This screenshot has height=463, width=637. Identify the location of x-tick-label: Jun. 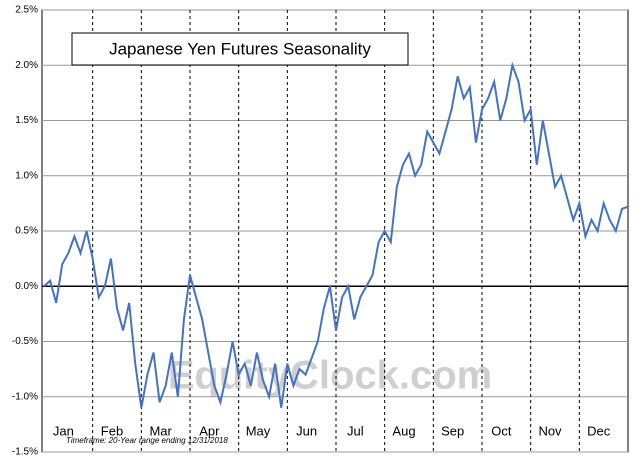
(306, 430).